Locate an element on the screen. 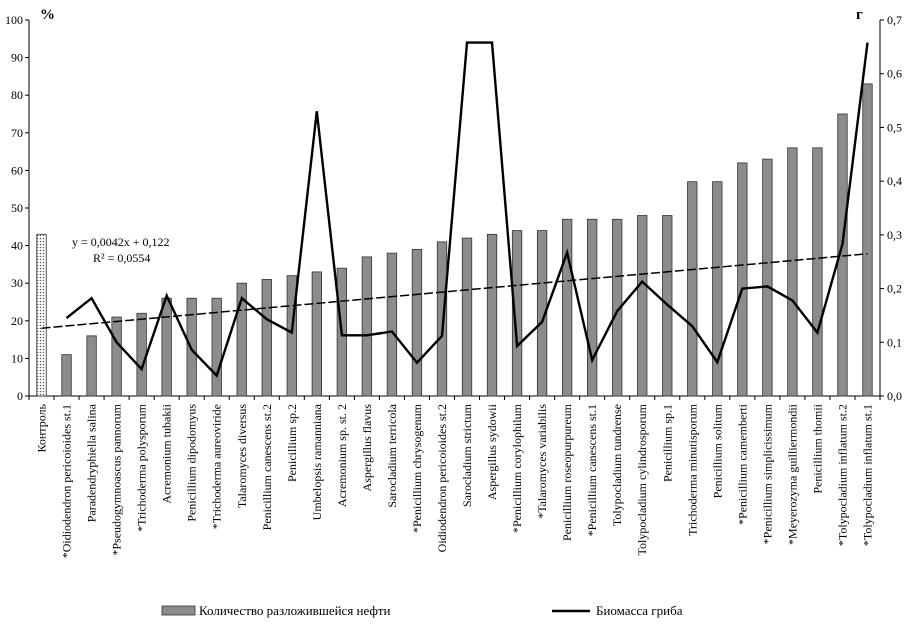 The height and width of the screenshot is (625, 910). y-left-tick-label: 90 is located at coordinates (17, 58).